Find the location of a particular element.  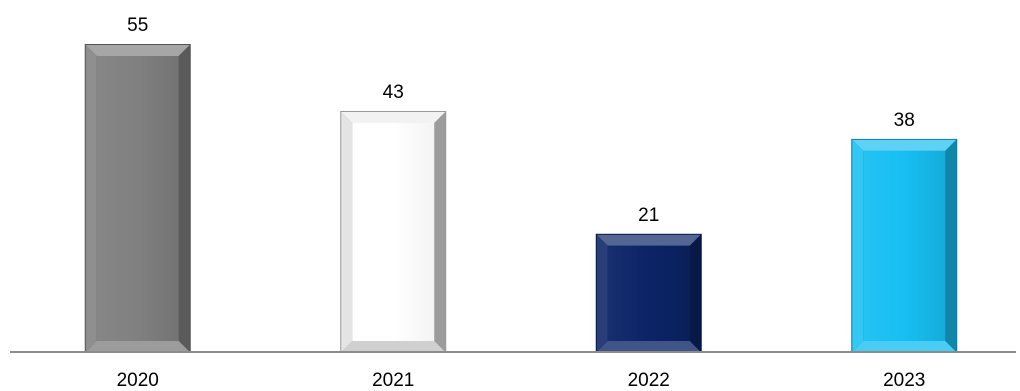

bar-2020 is located at coordinates (137, 198).